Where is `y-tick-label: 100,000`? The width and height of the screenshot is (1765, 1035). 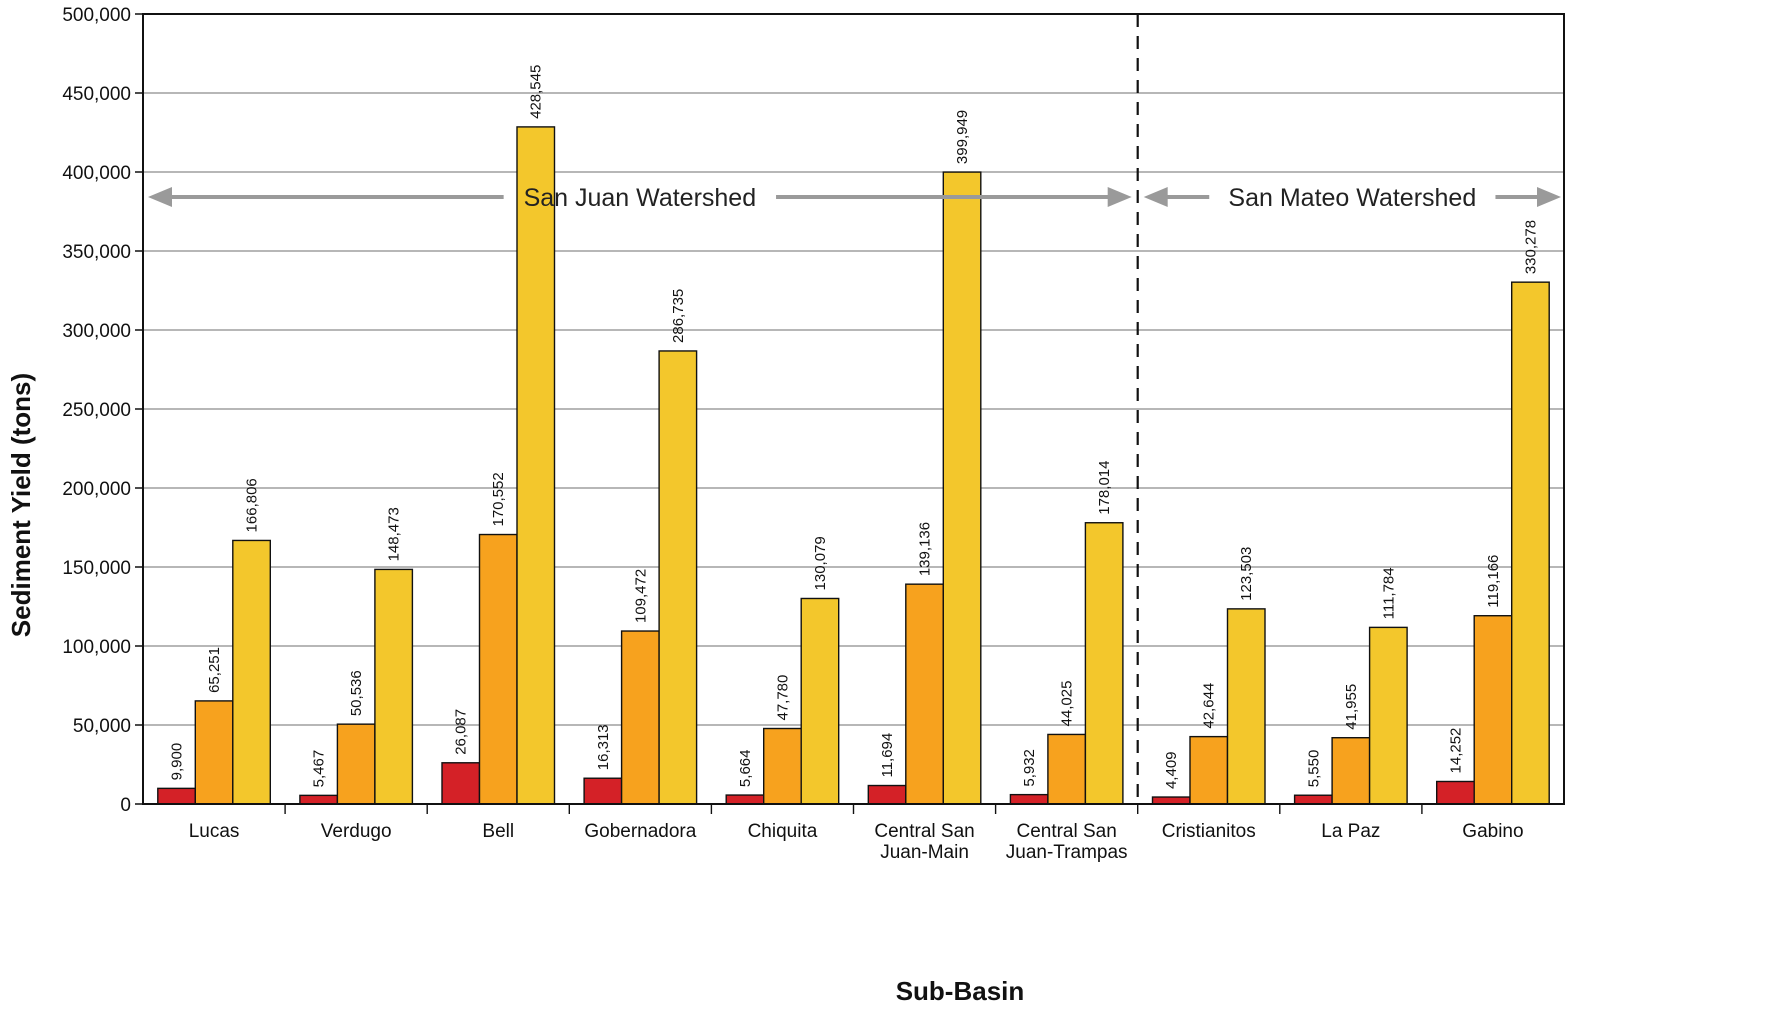
y-tick-label: 100,000 is located at coordinates (96, 647).